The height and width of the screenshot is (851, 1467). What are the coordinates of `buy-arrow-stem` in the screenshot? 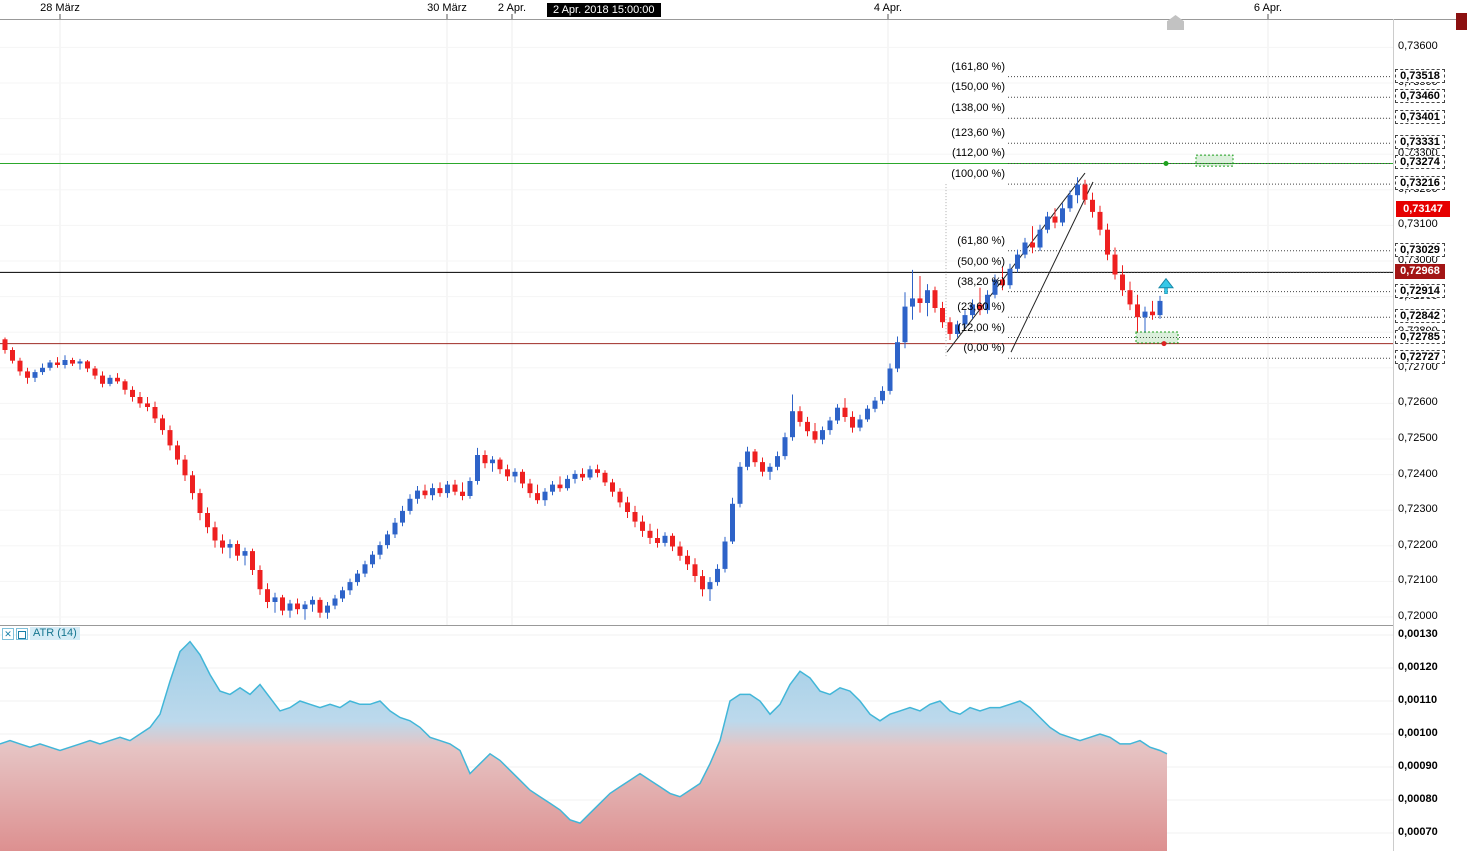 It's located at (1166, 290).